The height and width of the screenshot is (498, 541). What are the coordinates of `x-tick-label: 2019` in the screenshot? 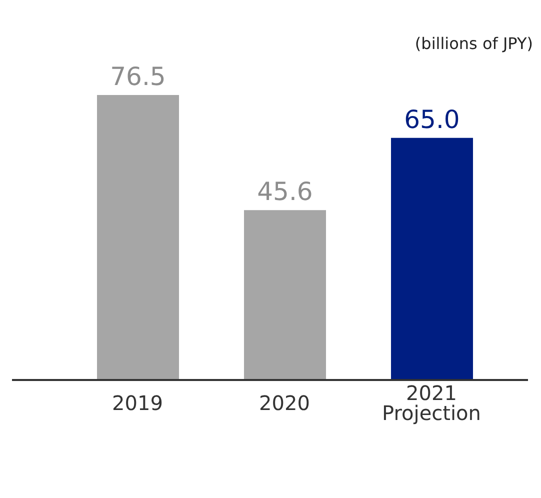 It's located at (137, 403).